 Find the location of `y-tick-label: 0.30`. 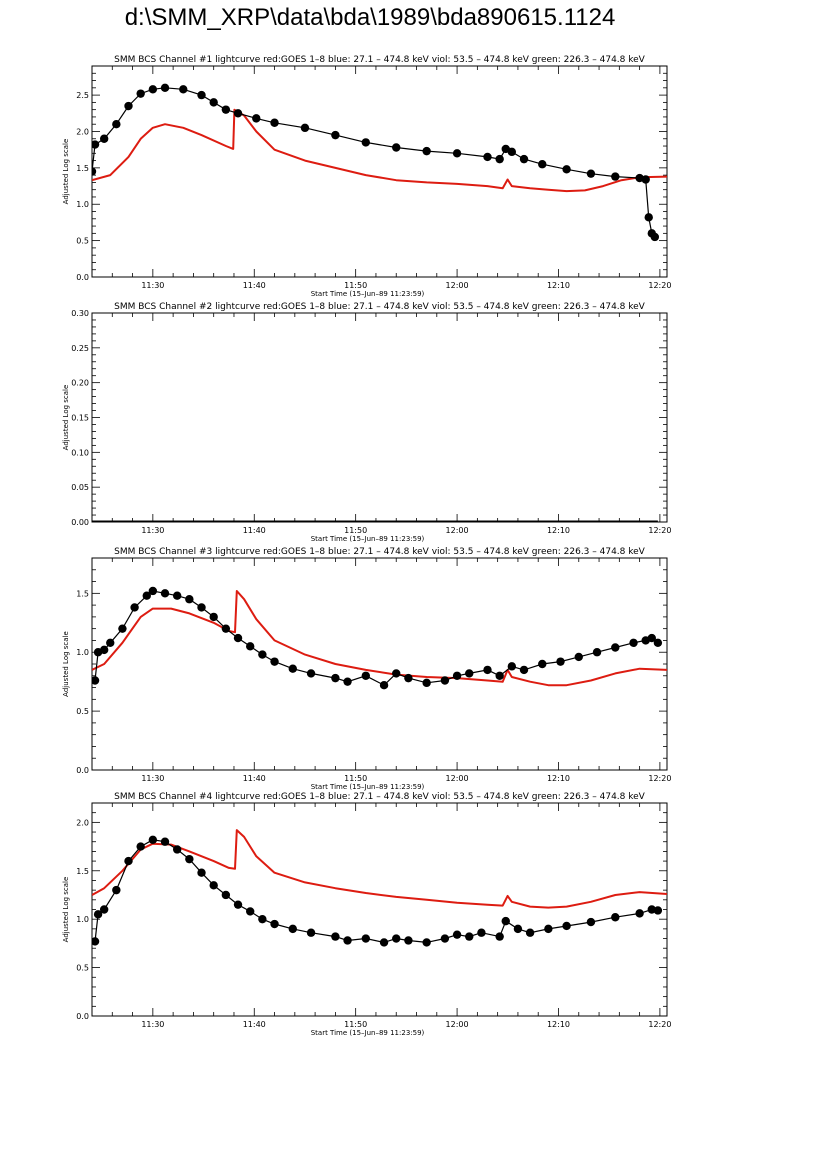

y-tick-label: 0.30 is located at coordinates (80, 313).